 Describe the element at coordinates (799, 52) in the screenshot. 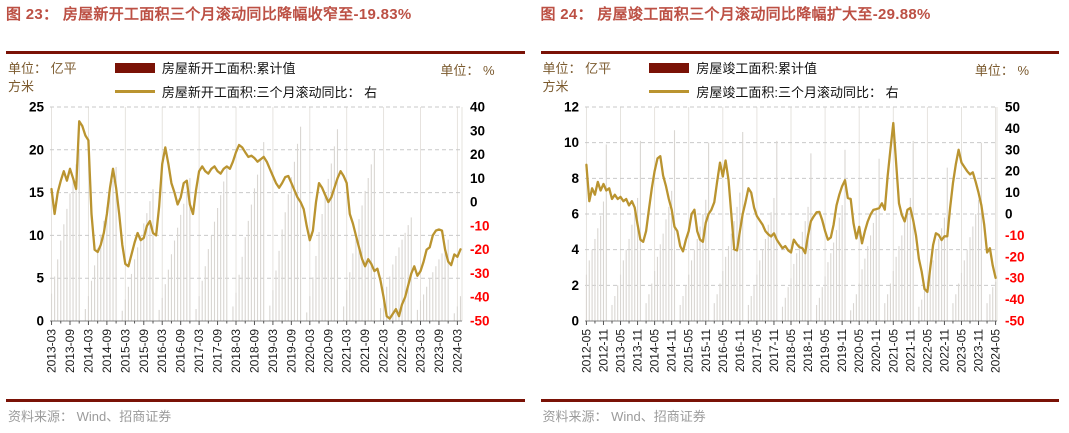

I see `title-rule` at that location.